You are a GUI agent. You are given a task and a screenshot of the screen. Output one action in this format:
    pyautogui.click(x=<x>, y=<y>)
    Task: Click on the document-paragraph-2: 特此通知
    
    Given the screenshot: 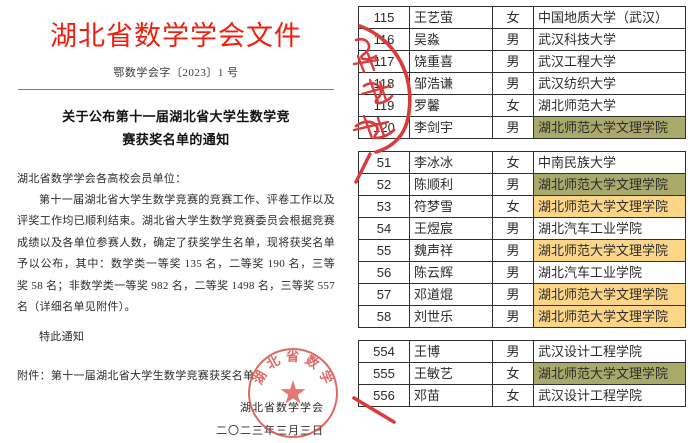 What is the action you would take?
    pyautogui.click(x=62, y=336)
    